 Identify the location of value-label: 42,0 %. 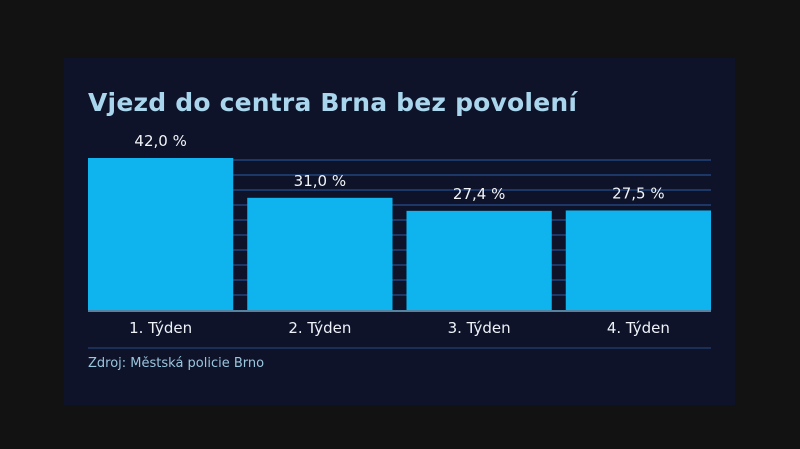
(160, 141).